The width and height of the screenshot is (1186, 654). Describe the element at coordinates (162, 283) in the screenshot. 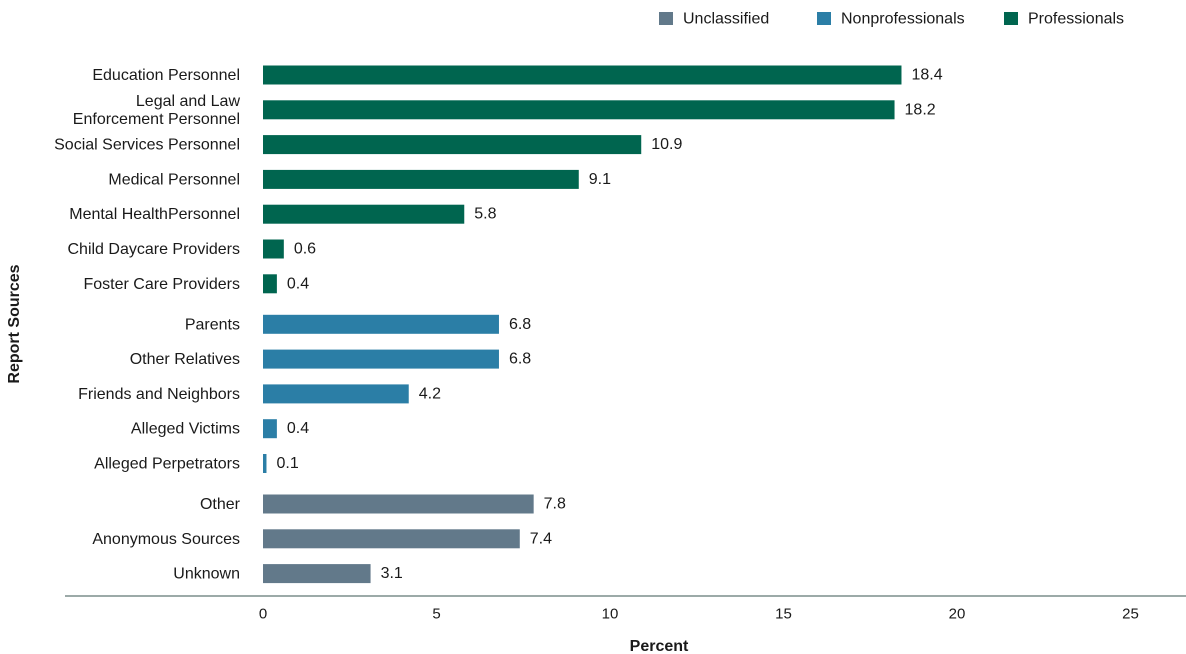

I see `category-label: Foster Care Providers` at that location.